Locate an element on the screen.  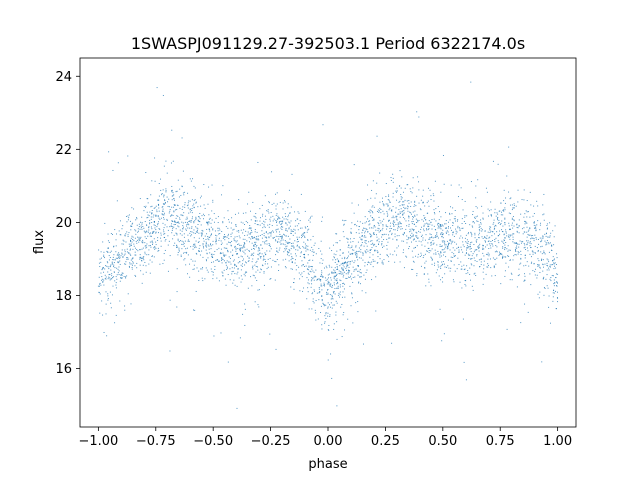
x-axis-ticks: −1.00 −0.75 −0.50 −0.25 0.00 0.25 0.50 0.75 1.00 is located at coordinates (325, 438).